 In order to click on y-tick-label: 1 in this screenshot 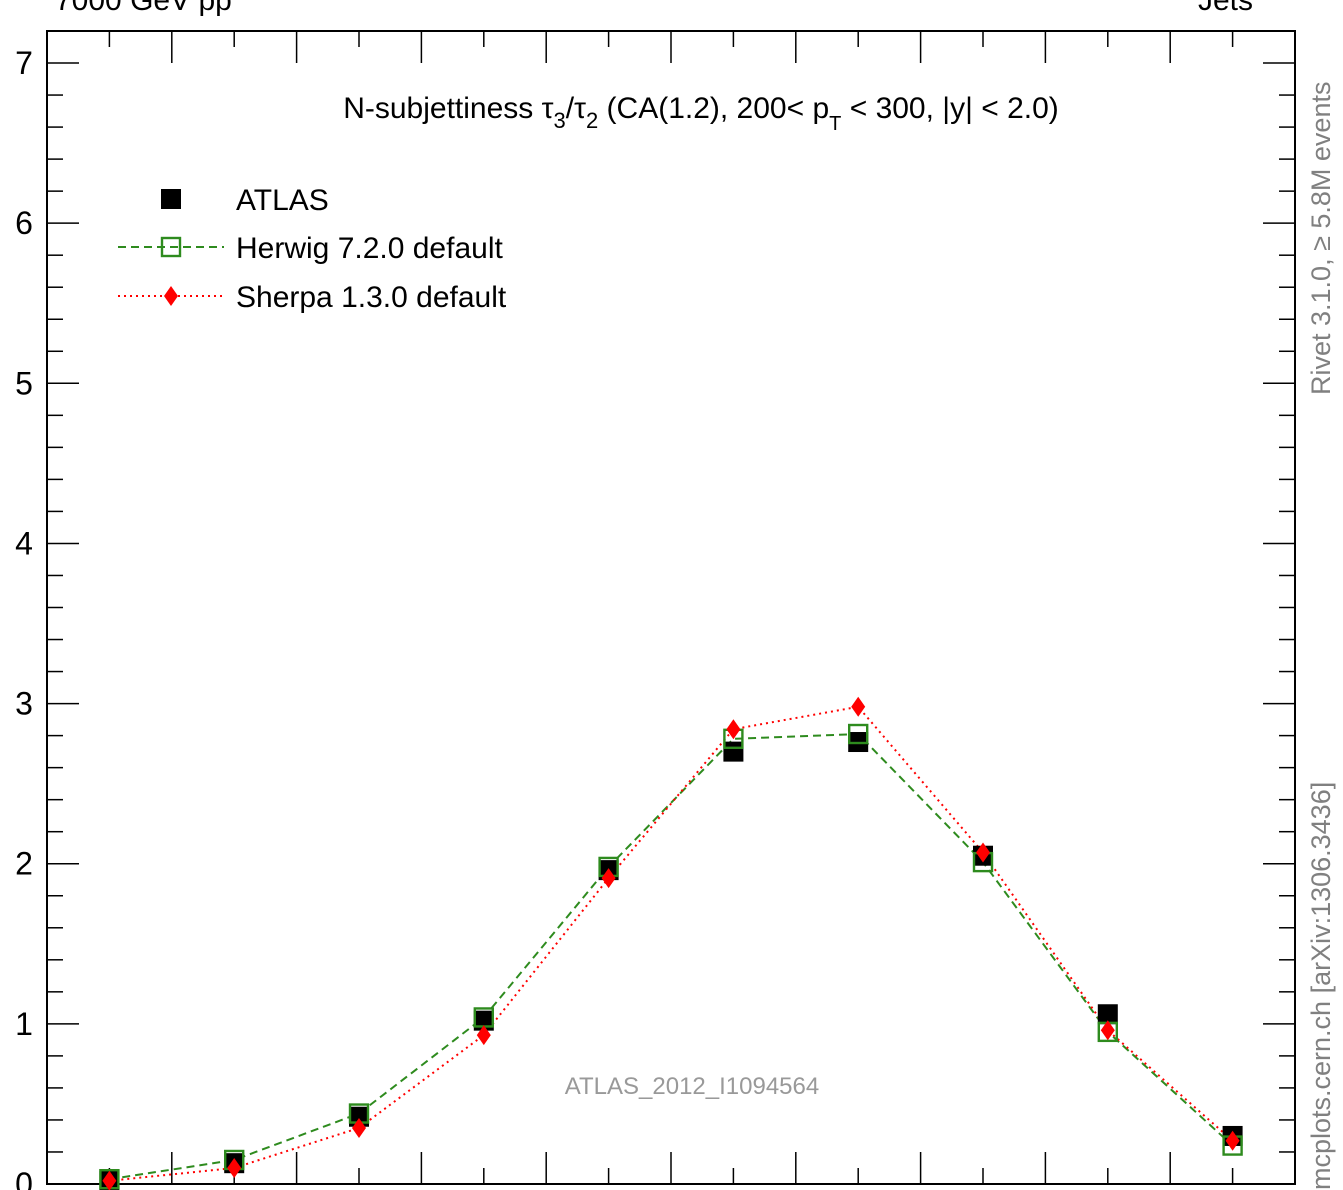, I will do `click(24, 1024)`.